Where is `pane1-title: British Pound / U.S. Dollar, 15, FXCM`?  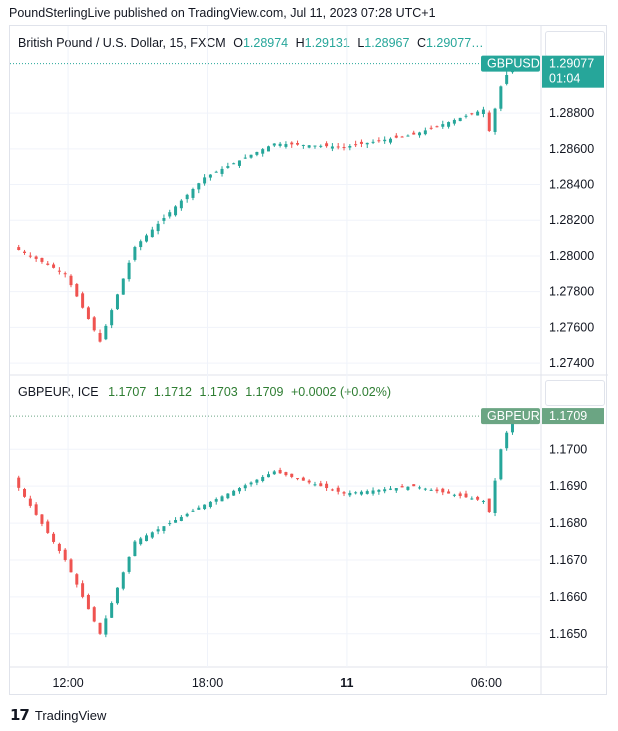
pane1-title: British Pound / U.S. Dollar, 15, FXCM is located at coordinates (122, 43).